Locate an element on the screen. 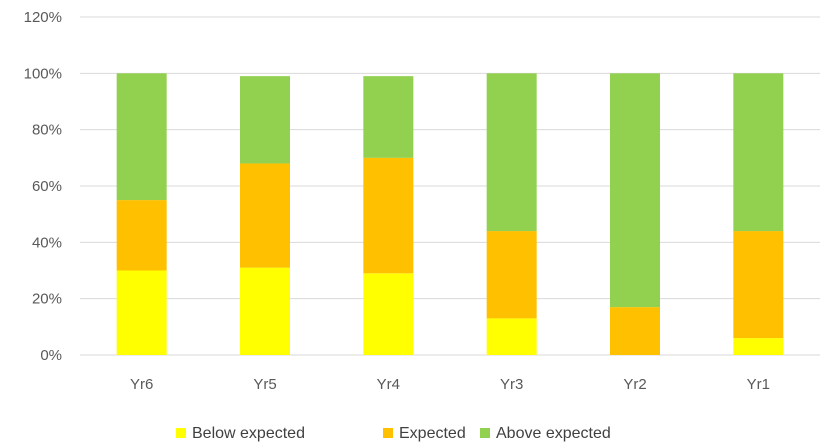  x-tick-label: Yr6 is located at coordinates (141, 384).